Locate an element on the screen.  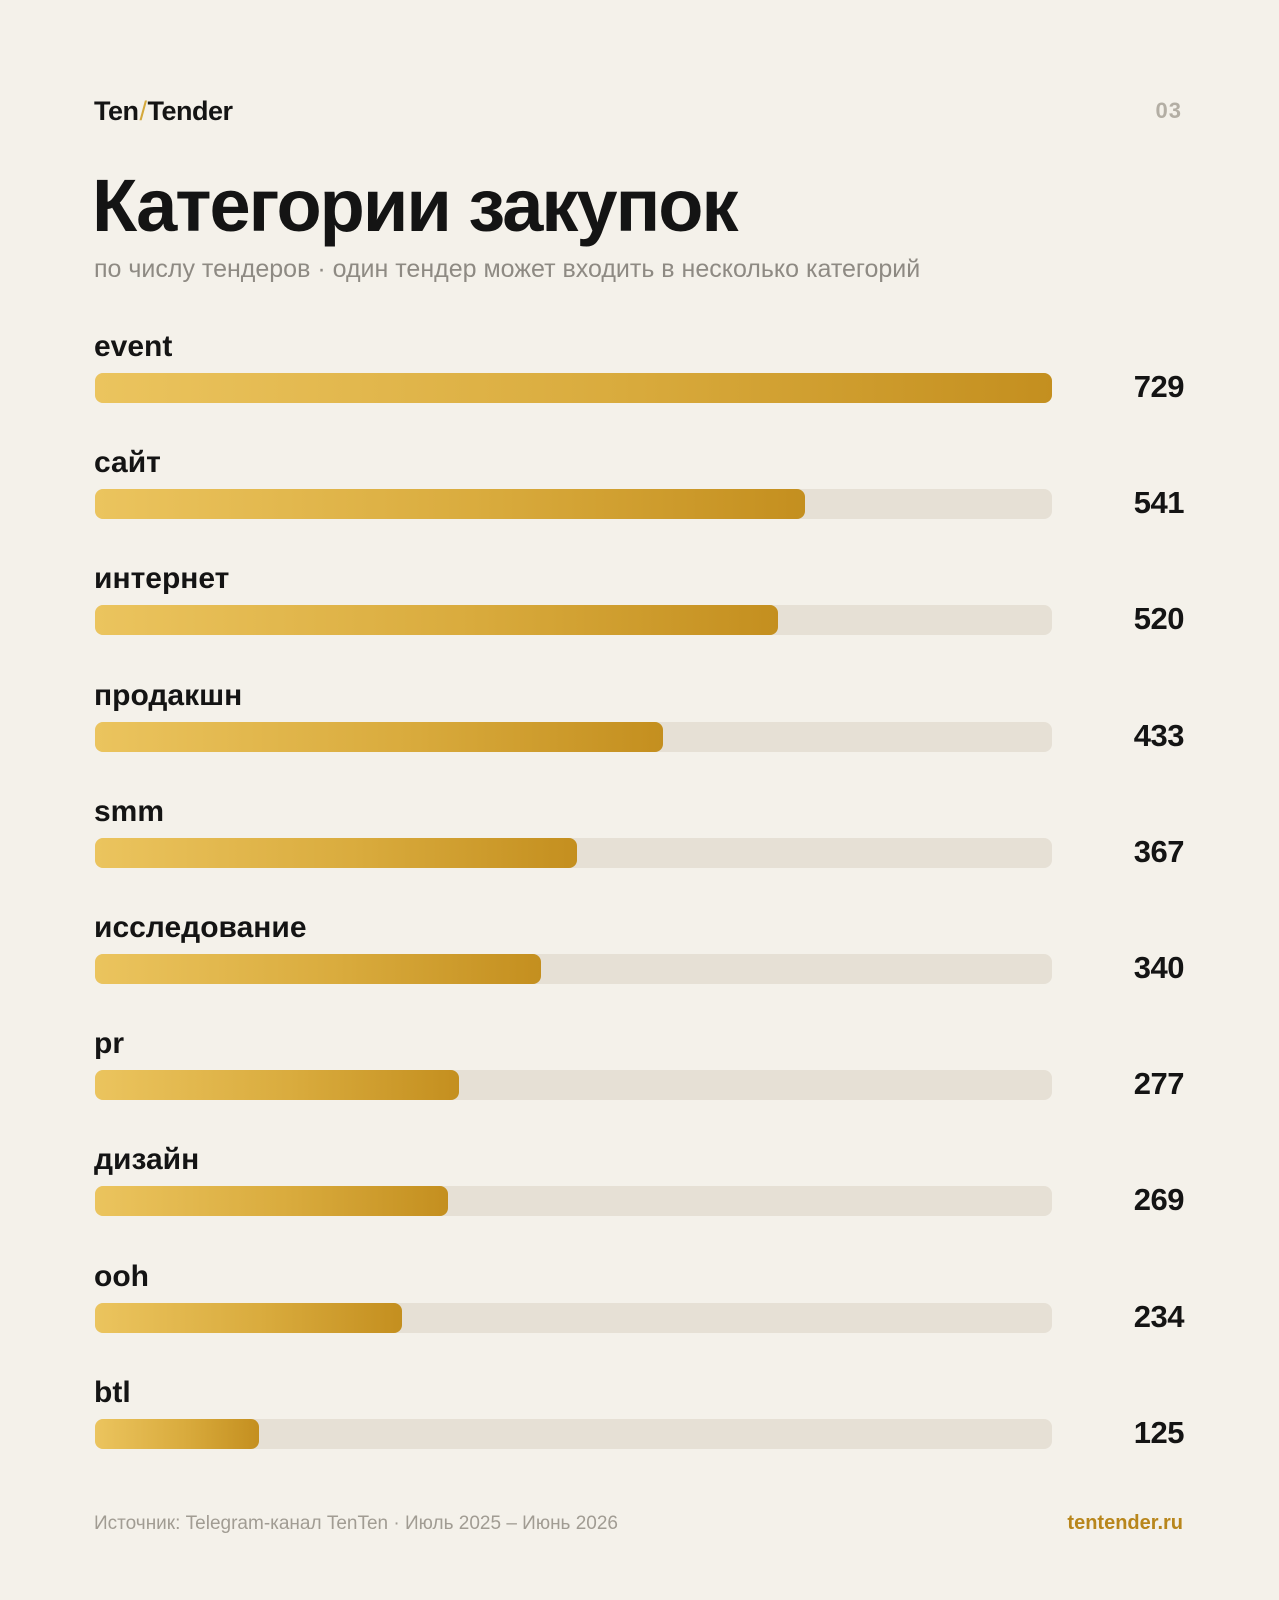
brand-logo-right: Tender is located at coordinates (190, 111).